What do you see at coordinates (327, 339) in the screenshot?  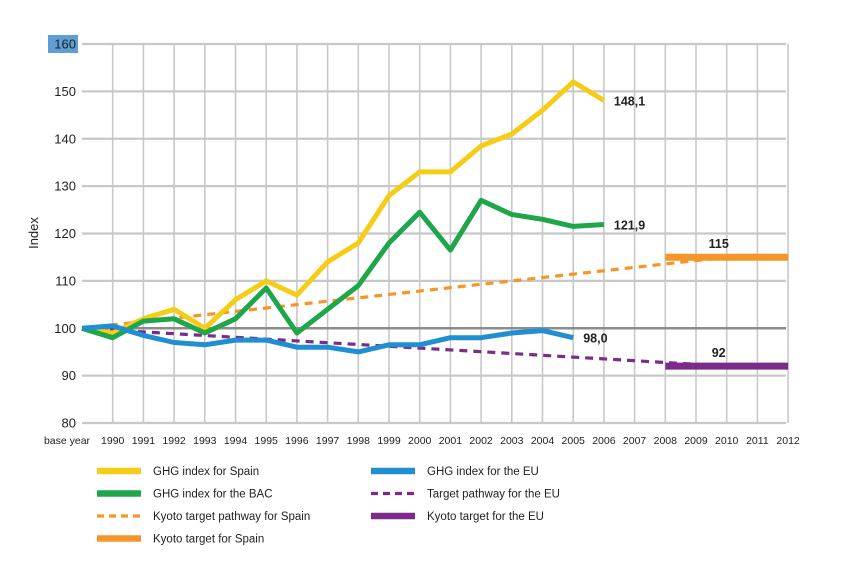 I see `series-line-ghg-index-for-the-eu` at bounding box center [327, 339].